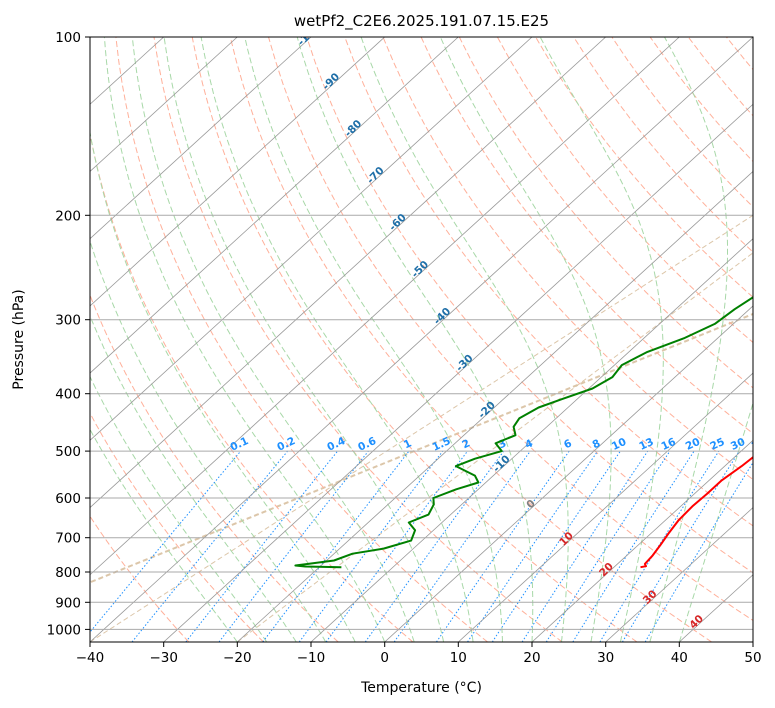 This screenshot has height=708, width=775. What do you see at coordinates (605, 658) in the screenshot?
I see `x-tick-label: 30` at bounding box center [605, 658].